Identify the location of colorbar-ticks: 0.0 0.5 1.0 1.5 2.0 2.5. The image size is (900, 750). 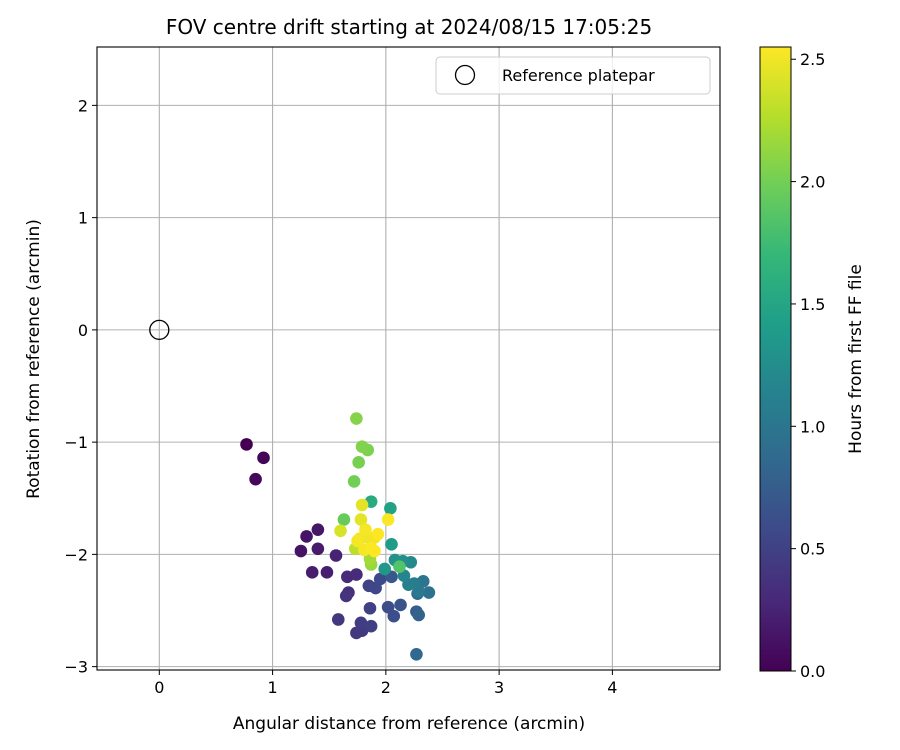
(808, 365).